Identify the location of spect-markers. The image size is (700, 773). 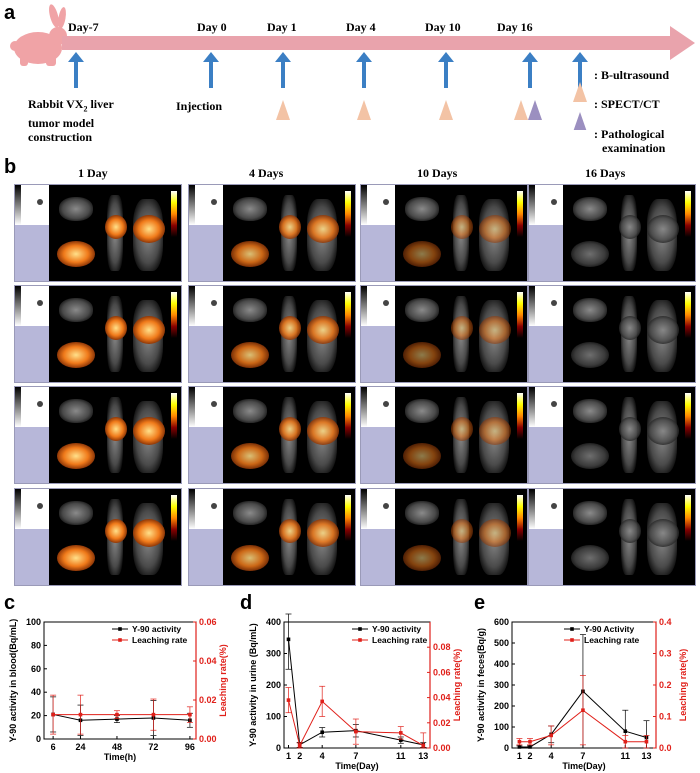
(431, 101).